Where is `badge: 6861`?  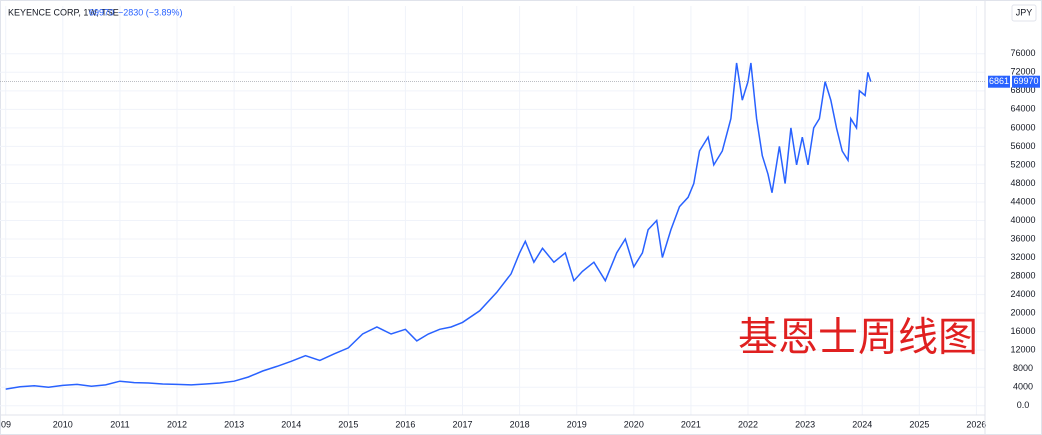 badge: 6861 is located at coordinates (999, 81).